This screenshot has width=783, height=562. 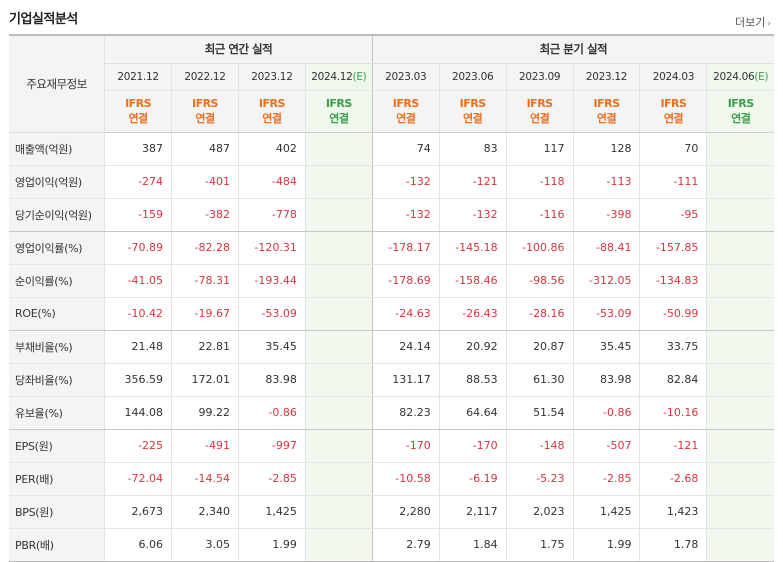 I want to click on quarter-value-cell: -10.16, so click(x=673, y=413).